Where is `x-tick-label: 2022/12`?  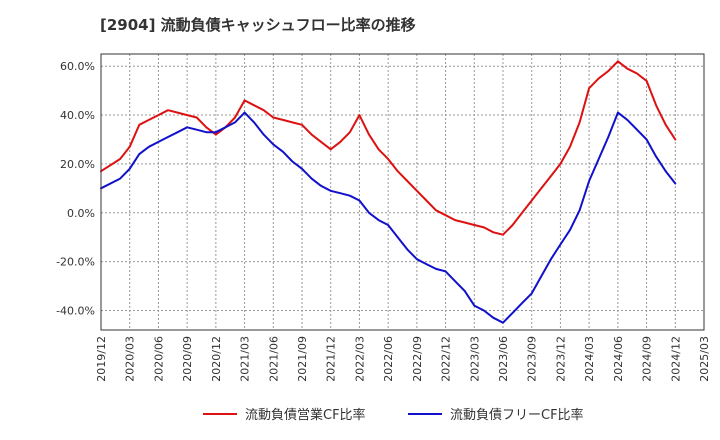
x-tick-label: 2022/12 is located at coordinates (446, 359).